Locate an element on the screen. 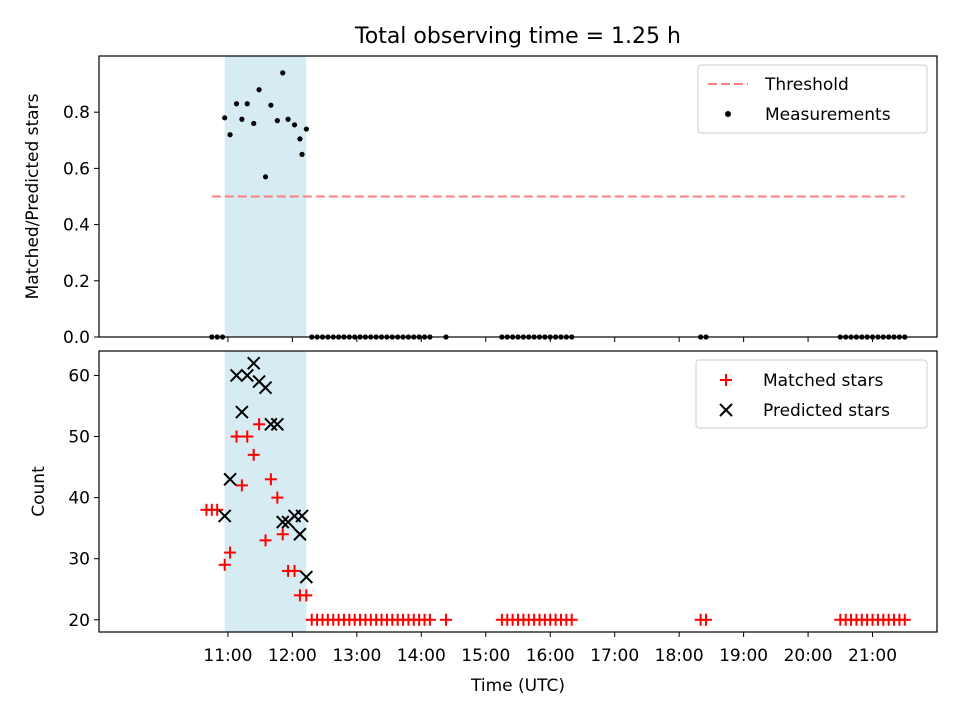  legend-measurements-label: Measurements is located at coordinates (828, 115).